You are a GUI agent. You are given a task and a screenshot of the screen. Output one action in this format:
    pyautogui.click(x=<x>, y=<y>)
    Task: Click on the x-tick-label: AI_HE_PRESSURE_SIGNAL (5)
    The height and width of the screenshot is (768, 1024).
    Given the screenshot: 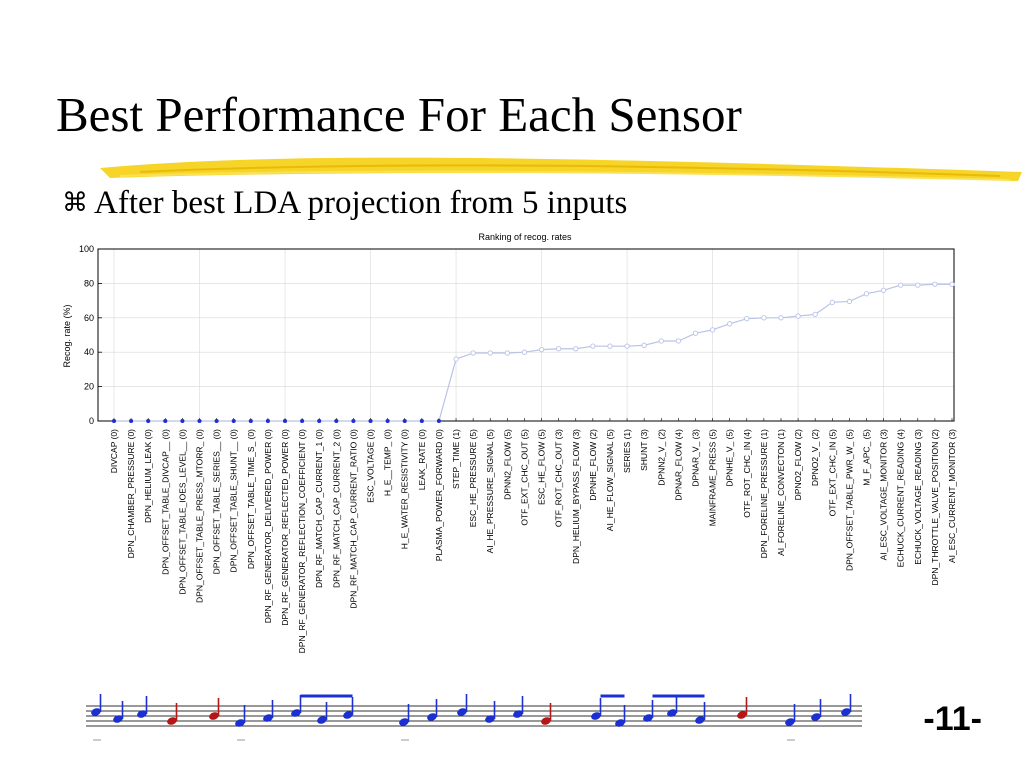 What is the action you would take?
    pyautogui.click(x=490, y=491)
    